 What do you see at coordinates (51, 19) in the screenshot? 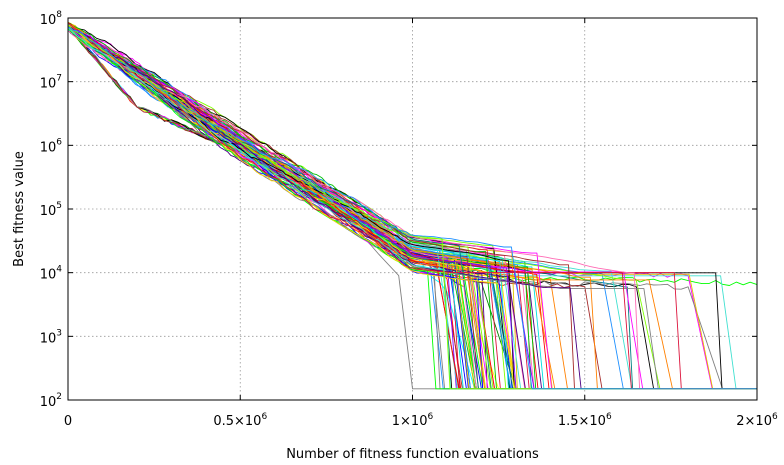
I see `y-tick-label: 10⁸` at bounding box center [51, 19].